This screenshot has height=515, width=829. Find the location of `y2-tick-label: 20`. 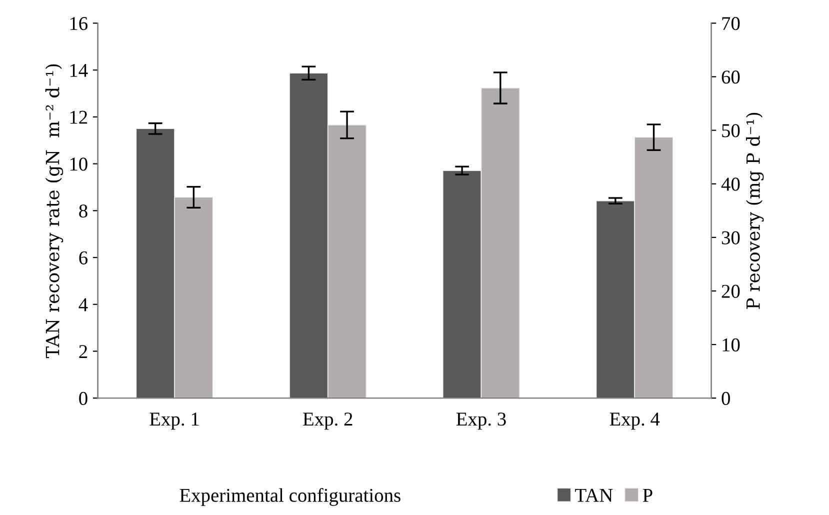

y2-tick-label: 20 is located at coordinates (731, 291).